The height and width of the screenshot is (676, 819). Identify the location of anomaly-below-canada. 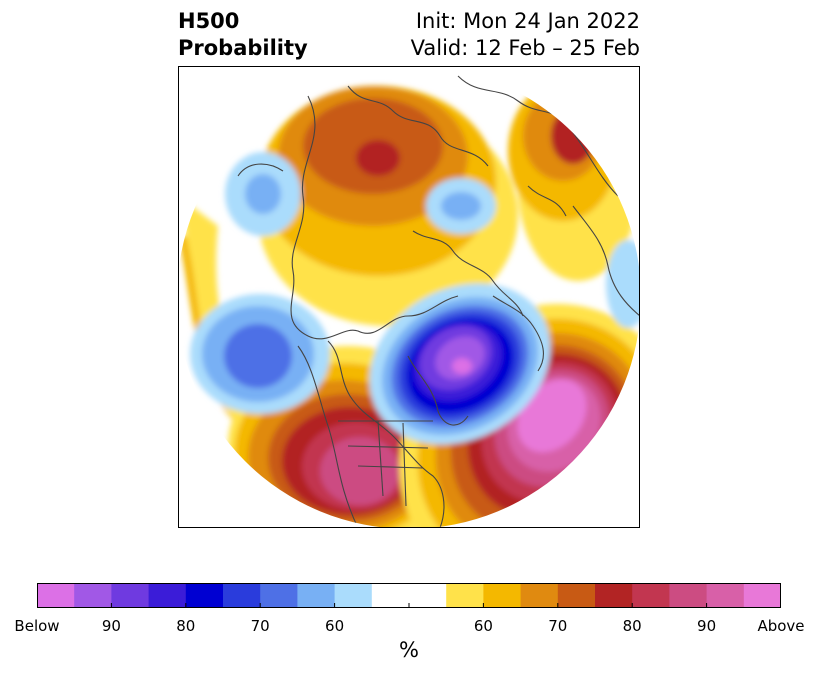
(460, 364).